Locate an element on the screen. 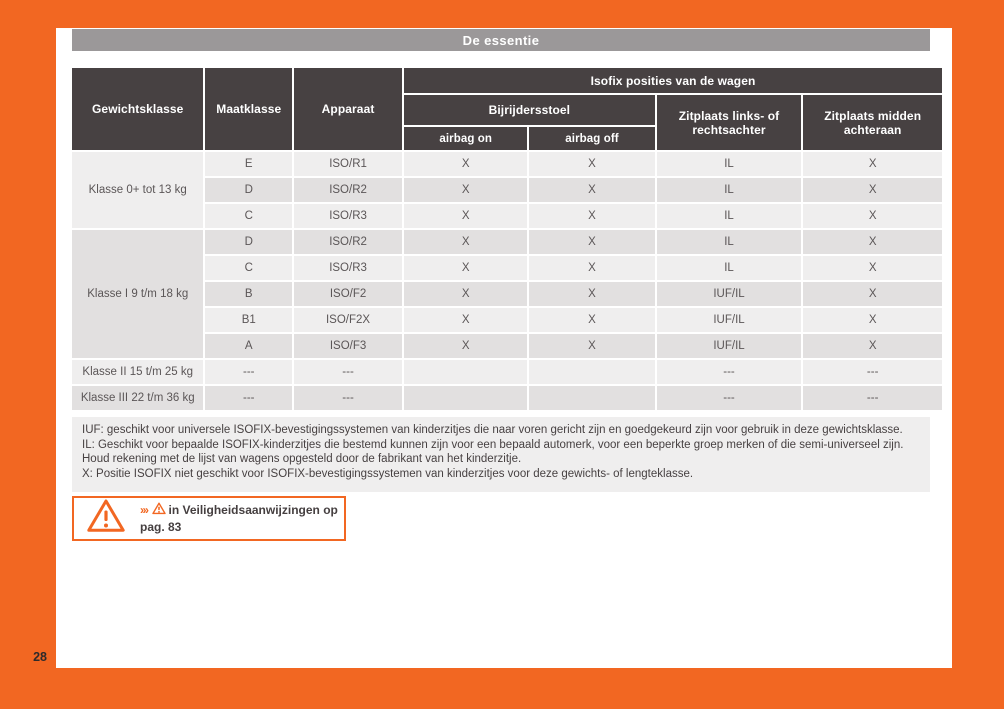  table-row: B1 ISO/F2X X X IUF/IL X is located at coordinates (507, 320).